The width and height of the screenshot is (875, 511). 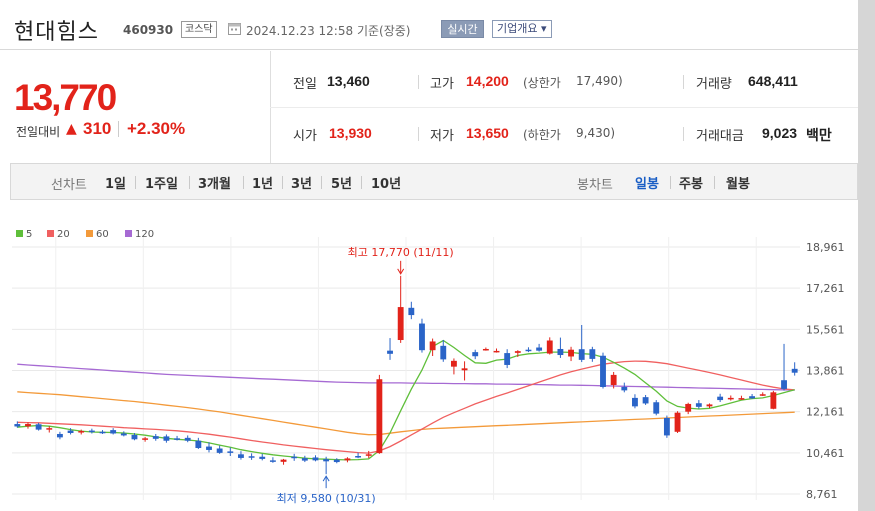 What do you see at coordinates (263, 184) in the screenshot?
I see `period-1y: 1년` at bounding box center [263, 184].